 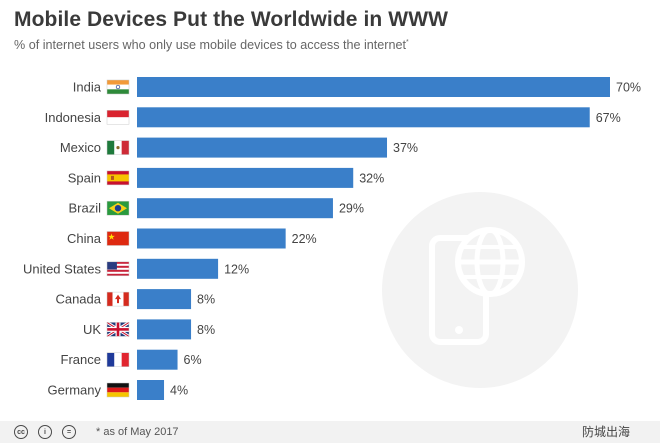 What do you see at coordinates (235, 208) in the screenshot?
I see `bar-brazil` at bounding box center [235, 208].